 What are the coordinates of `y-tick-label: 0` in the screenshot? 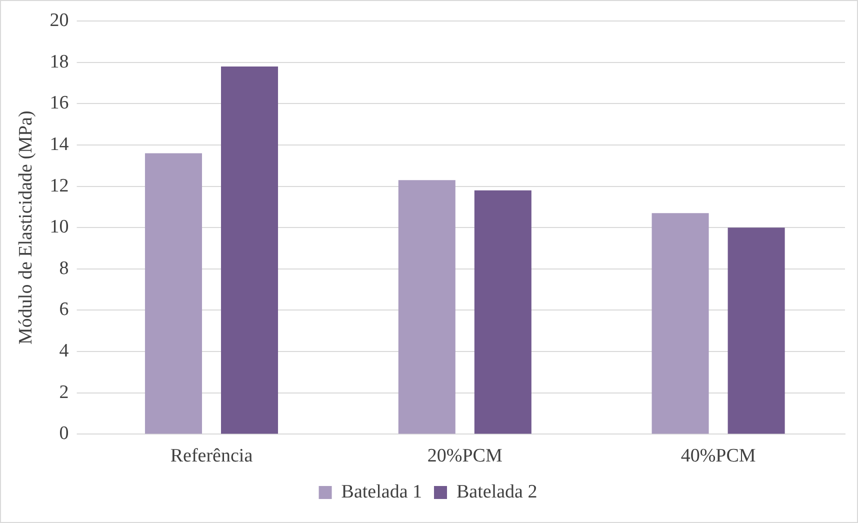 It's located at (64, 433).